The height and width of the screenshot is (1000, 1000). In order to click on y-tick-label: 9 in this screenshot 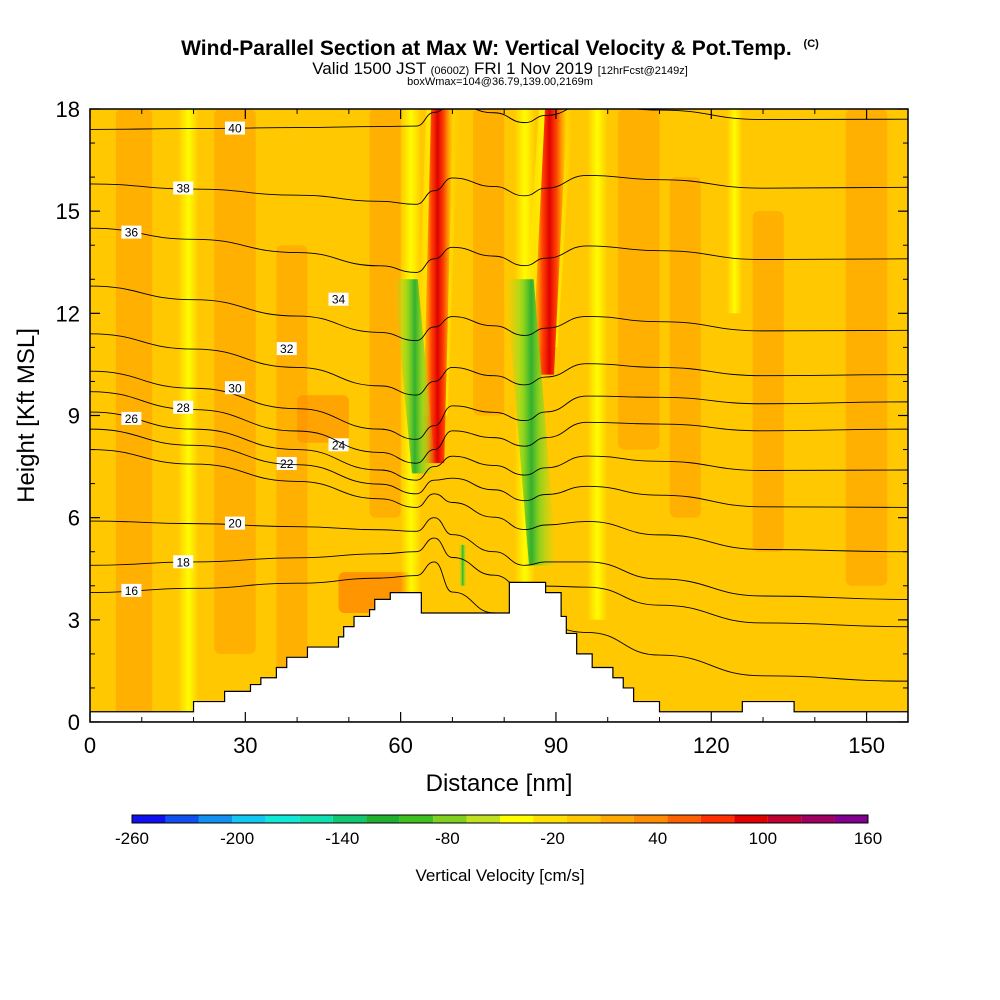, I will do `click(74, 416)`.